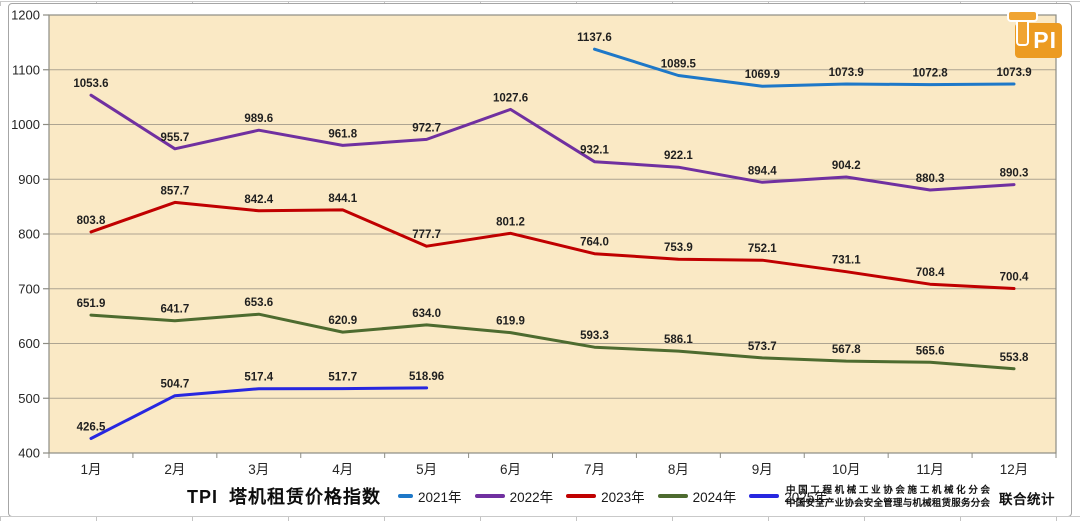 The height and width of the screenshot is (523, 1080). What do you see at coordinates (426, 469) in the screenshot?
I see `x-axis-tick-label: 5月` at bounding box center [426, 469].